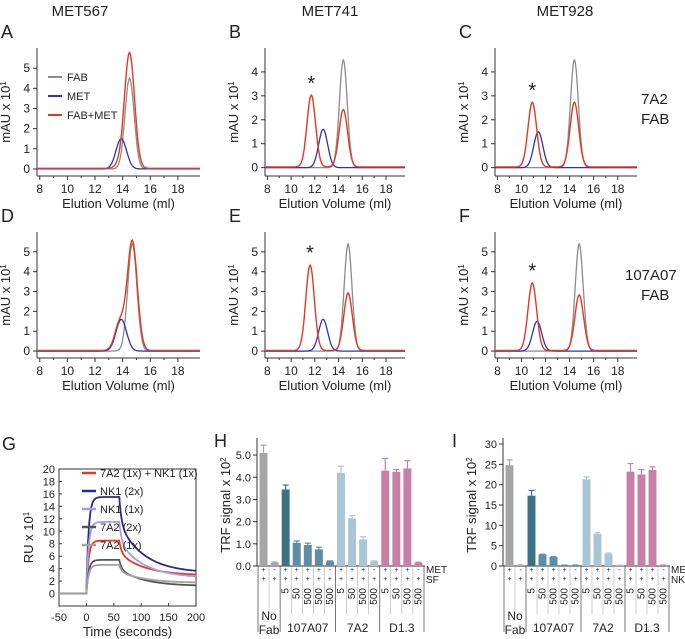  I want to click on column-header-1: MET567, so click(80, 11).